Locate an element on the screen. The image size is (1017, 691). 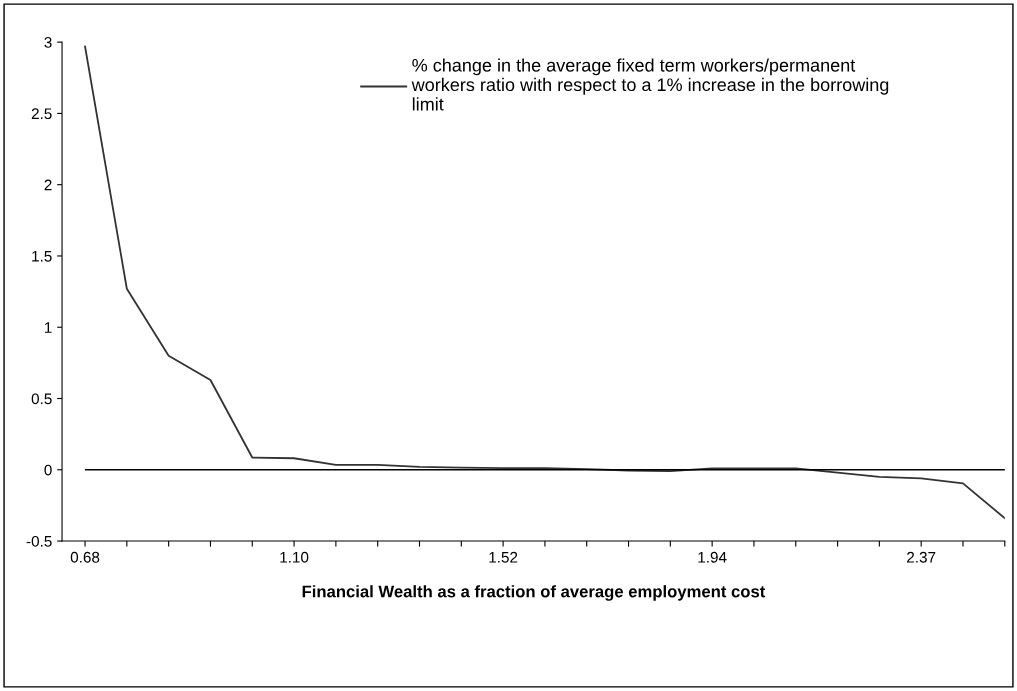
x-tick-label: 1.94 is located at coordinates (712, 557).